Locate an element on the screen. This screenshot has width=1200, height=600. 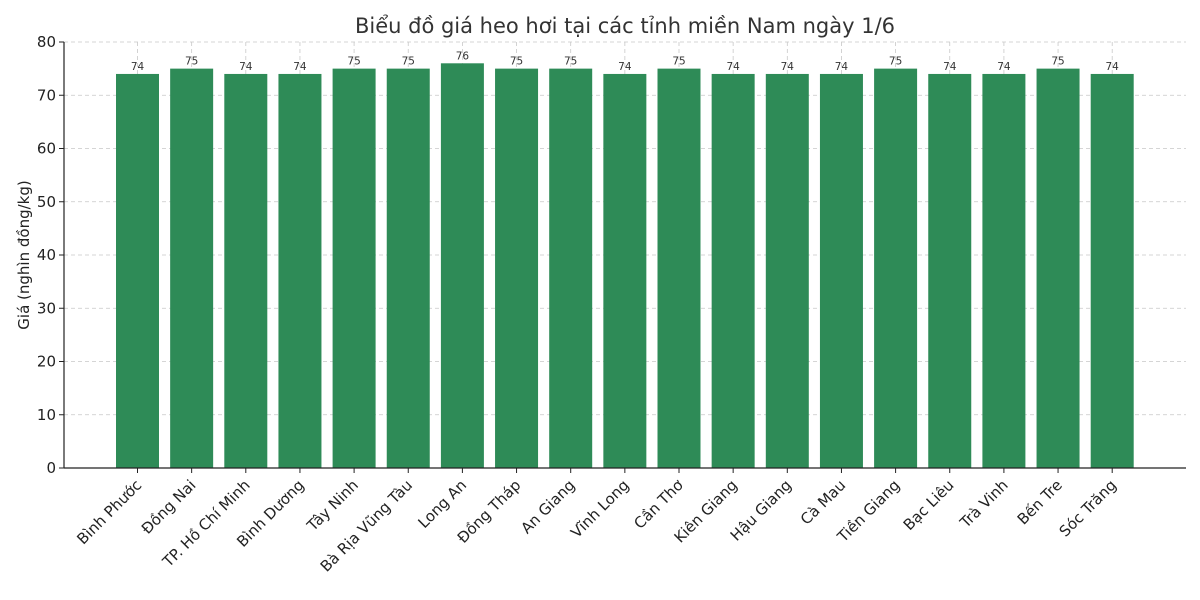
x-tick-label: Vĩnh Long is located at coordinates (599, 508).